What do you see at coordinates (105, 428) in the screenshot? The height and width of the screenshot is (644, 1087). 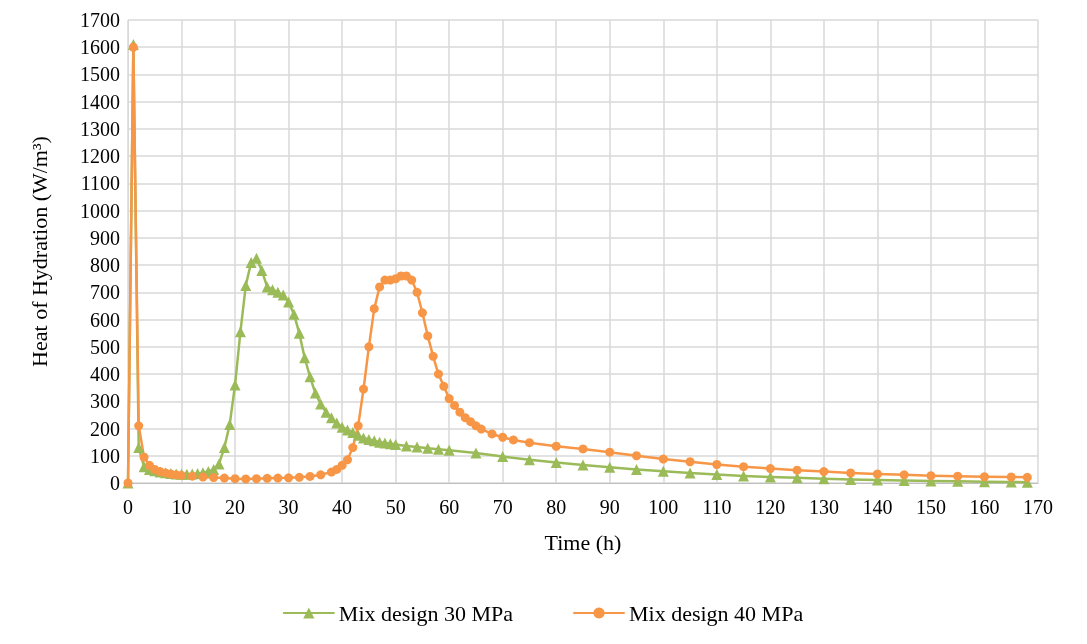 I see `y-tick-label: 200` at bounding box center [105, 428].